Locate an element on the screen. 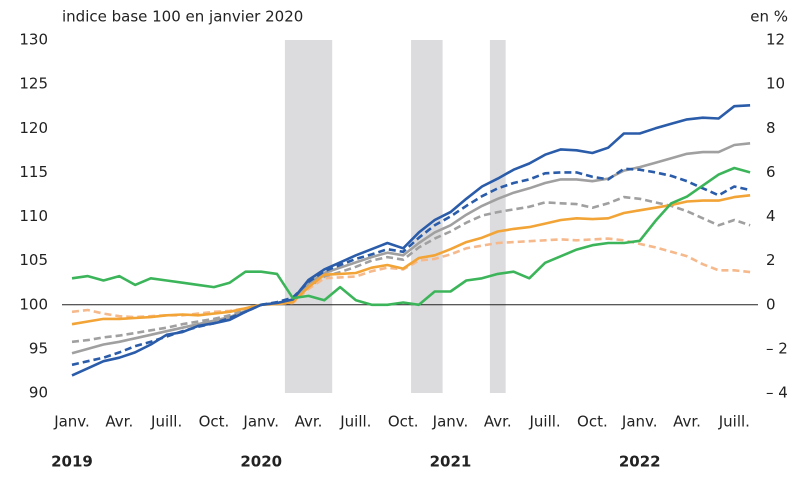 The image size is (798, 478). y2-tick-label: 0 is located at coordinates (771, 304).